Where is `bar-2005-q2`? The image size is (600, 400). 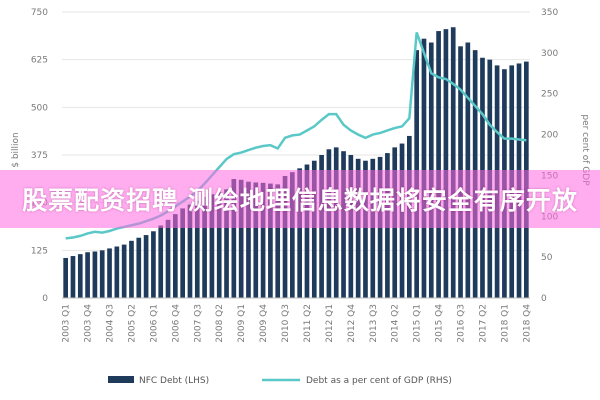 bar-2005-q2 is located at coordinates (131, 269).